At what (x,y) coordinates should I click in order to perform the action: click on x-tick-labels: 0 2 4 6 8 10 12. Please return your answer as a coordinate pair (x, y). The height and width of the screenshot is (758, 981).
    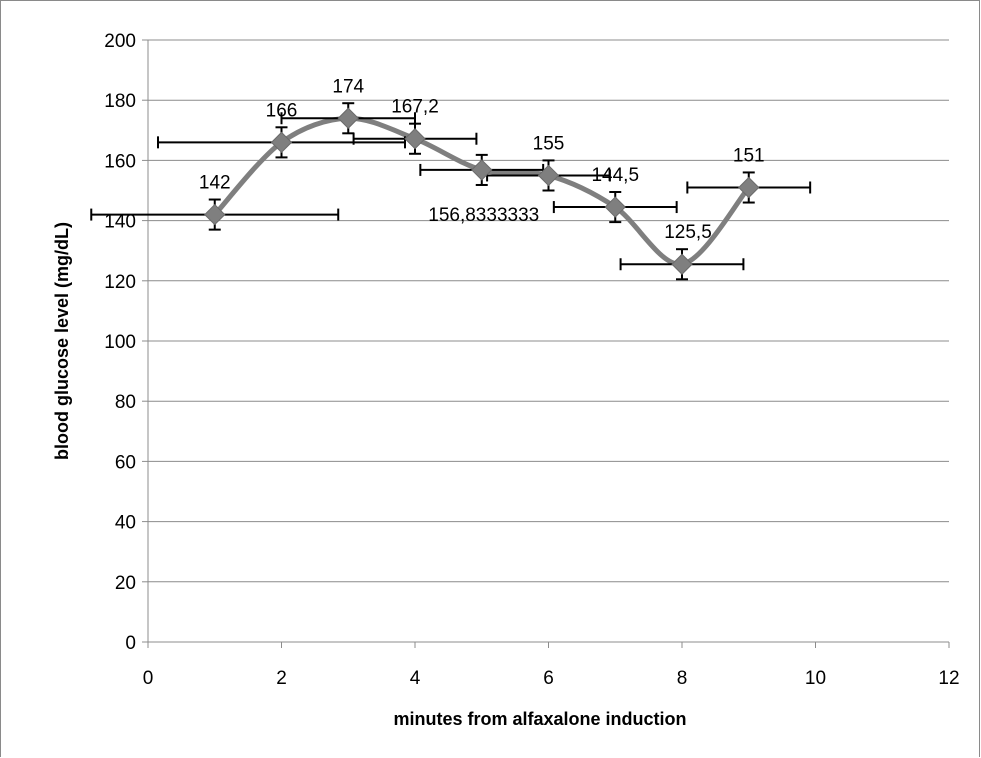
    Looking at the image, I should click on (551, 678).